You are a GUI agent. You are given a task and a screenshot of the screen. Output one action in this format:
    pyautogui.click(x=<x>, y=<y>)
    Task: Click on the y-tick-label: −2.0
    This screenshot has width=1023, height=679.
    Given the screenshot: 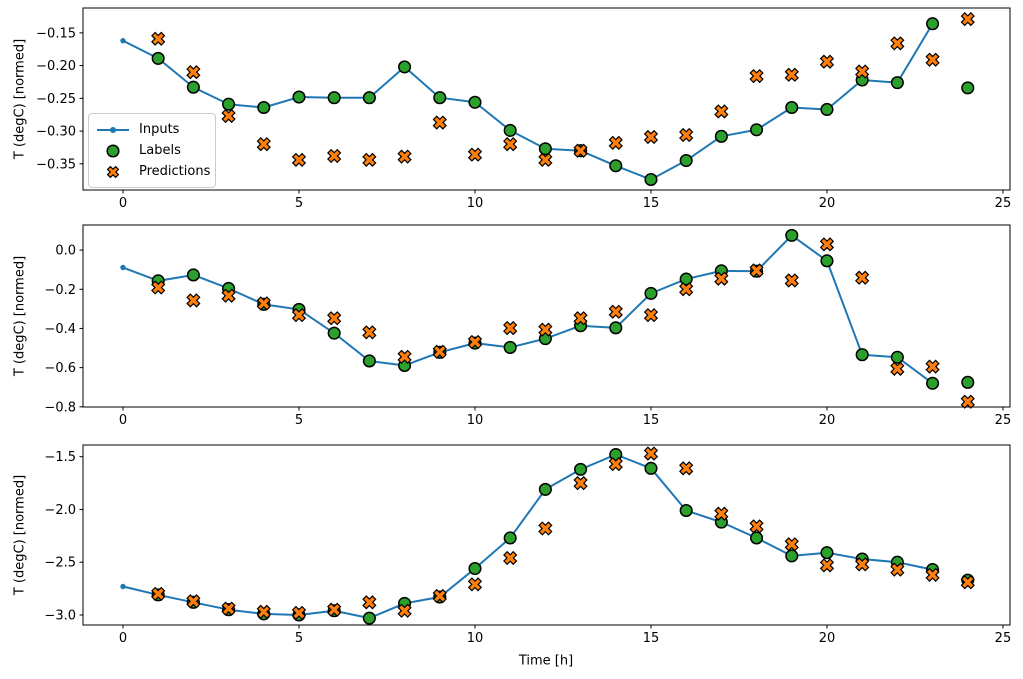 What is the action you would take?
    pyautogui.click(x=60, y=510)
    